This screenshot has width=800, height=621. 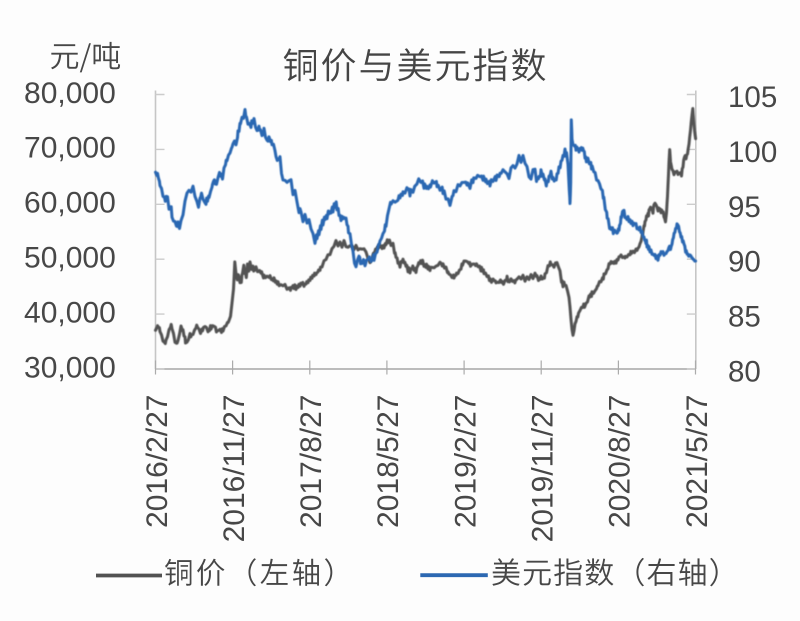 I want to click on svg-text: 100, so click(x=752, y=152).